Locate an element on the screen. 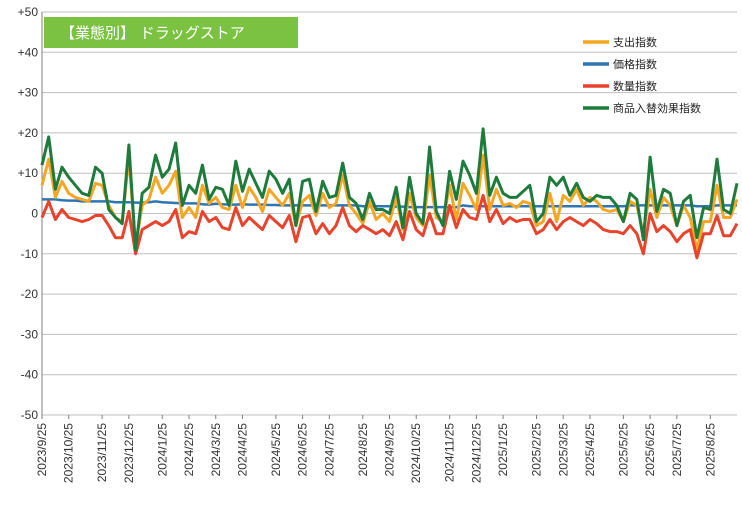 This screenshot has width=742, height=510. x-tick-label: 2023/10/25 is located at coordinates (69, 453).